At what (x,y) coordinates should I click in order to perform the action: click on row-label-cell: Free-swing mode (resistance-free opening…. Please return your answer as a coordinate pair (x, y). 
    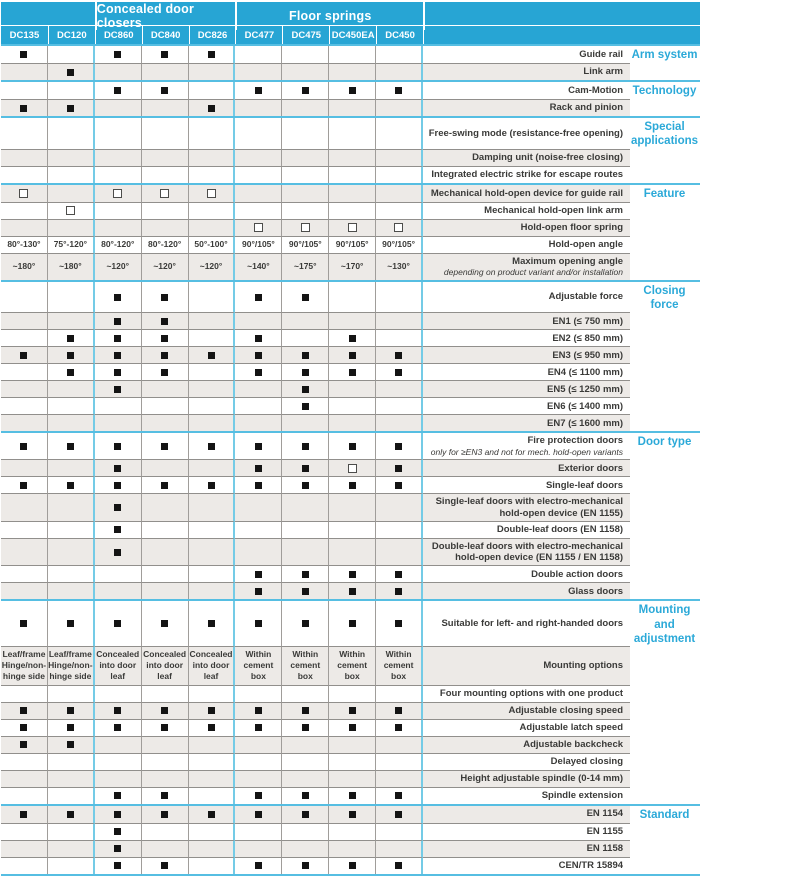
    Looking at the image, I should click on (526, 133).